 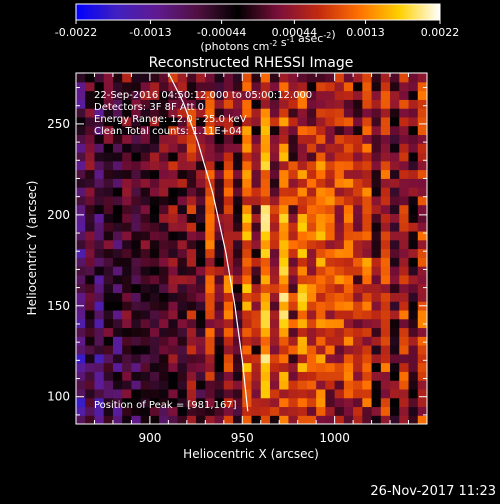 What do you see at coordinates (58, 397) in the screenshot?
I see `y-tick-label: 100` at bounding box center [58, 397].